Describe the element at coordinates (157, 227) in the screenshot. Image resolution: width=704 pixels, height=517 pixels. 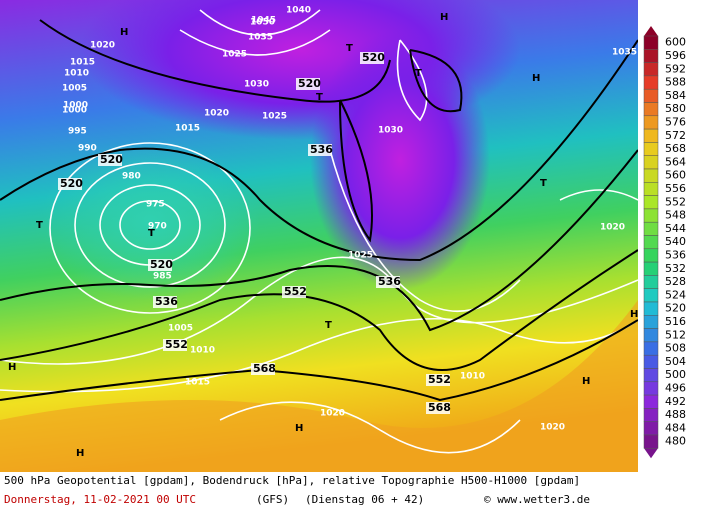
I see `contour-label: 970` at that location.